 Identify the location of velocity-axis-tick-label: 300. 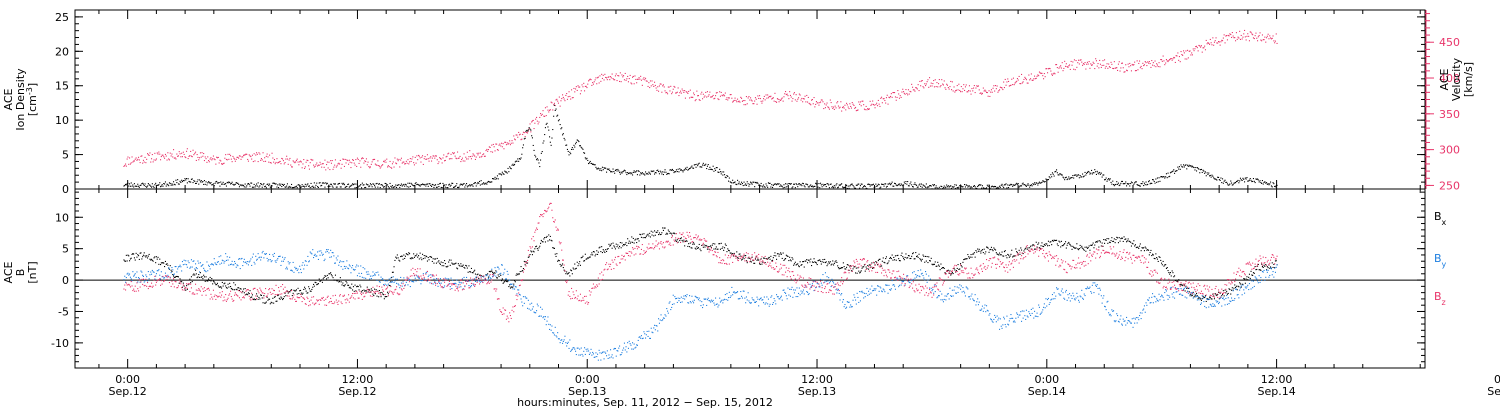
(1449, 150).